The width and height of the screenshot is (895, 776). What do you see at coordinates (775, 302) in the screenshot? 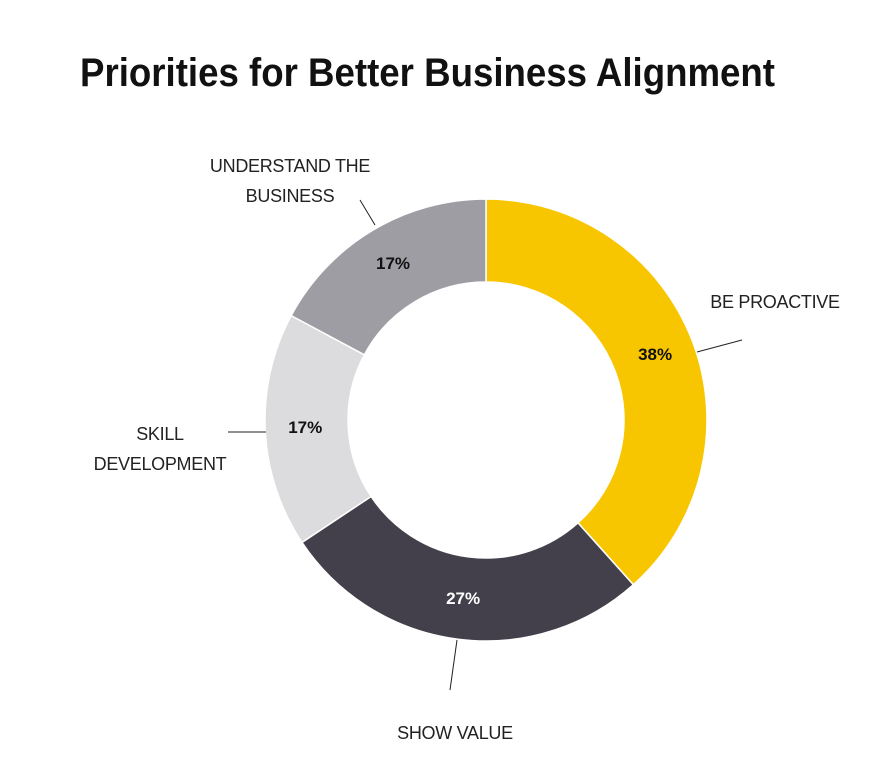
I see `category-label: BE PROACTIVE` at bounding box center [775, 302].